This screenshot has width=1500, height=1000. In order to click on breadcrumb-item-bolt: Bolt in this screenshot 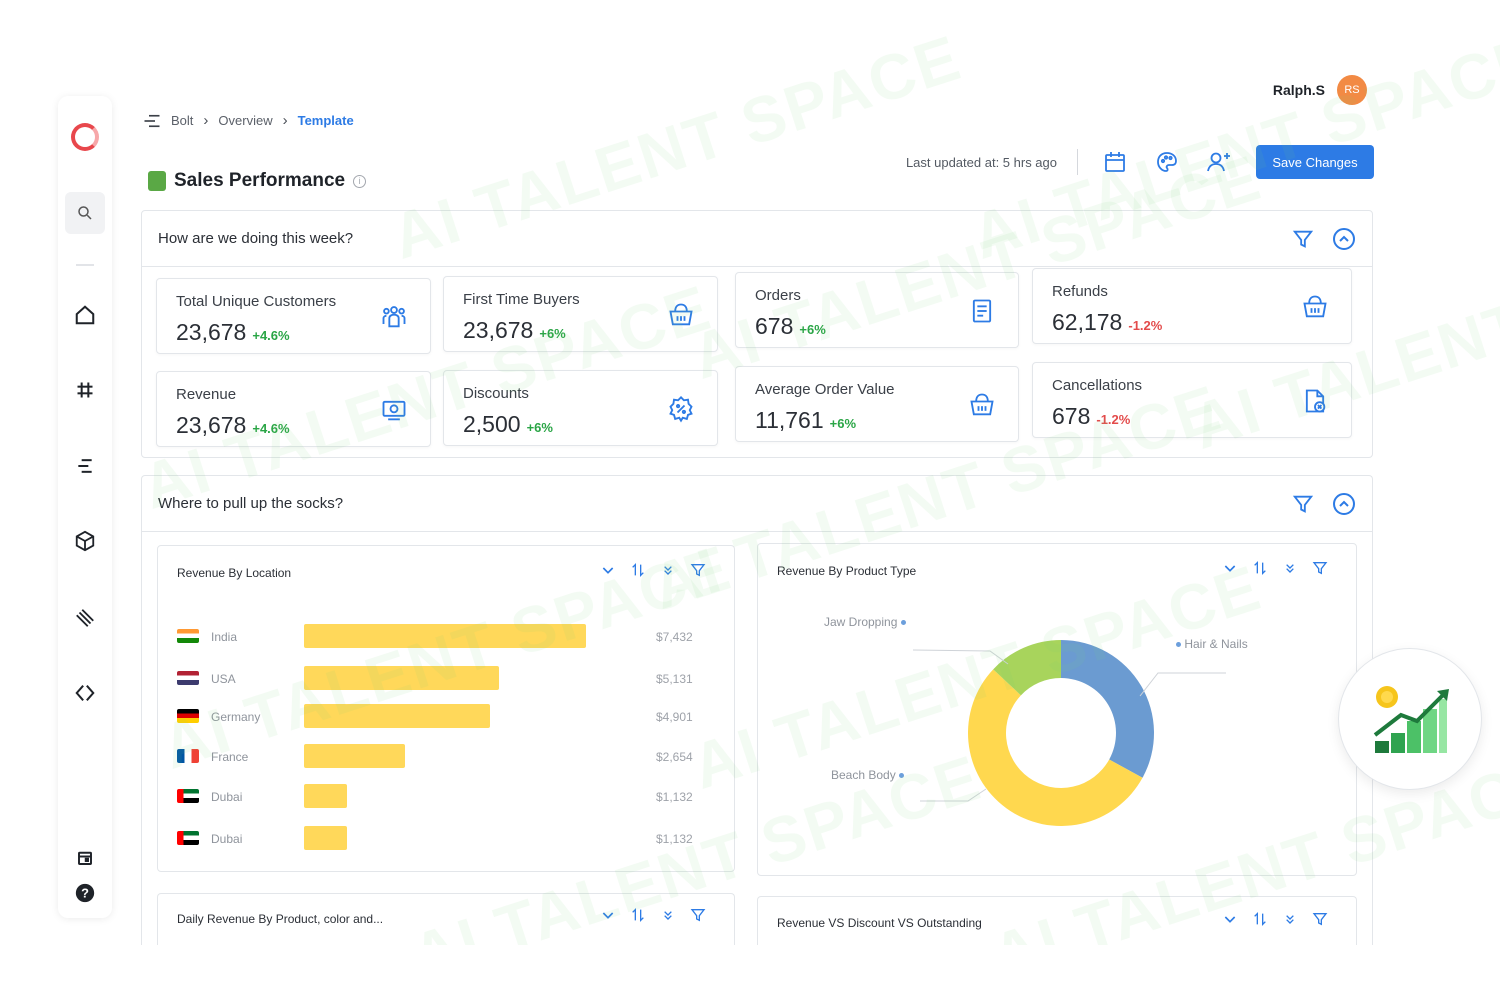, I will do `click(182, 120)`.